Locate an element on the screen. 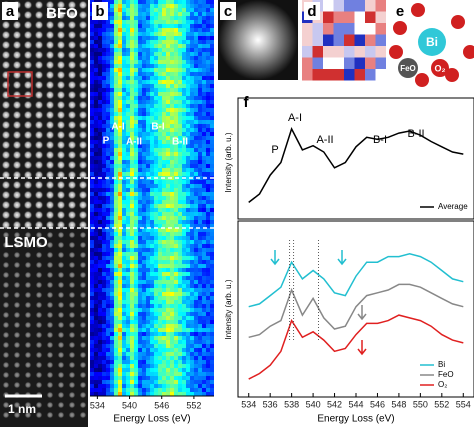 This screenshot has height=427, width=474. x-tick-label: 550 is located at coordinates (420, 404).